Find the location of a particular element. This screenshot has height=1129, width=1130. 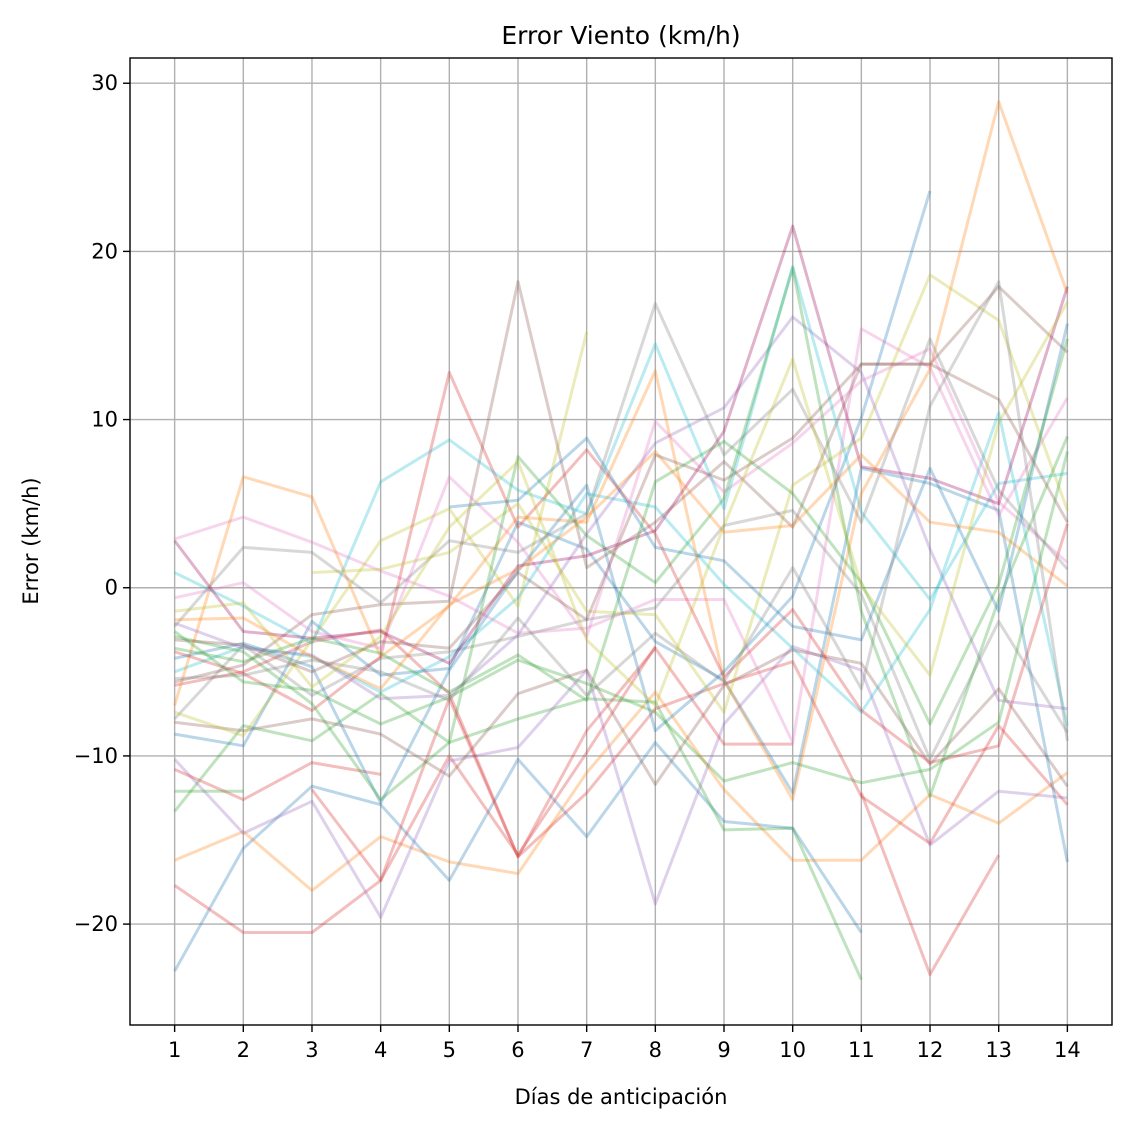

x-tick-label: 1 is located at coordinates (174, 1050).